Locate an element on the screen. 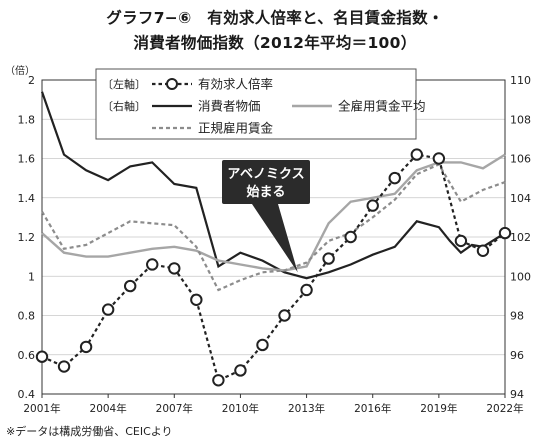 This screenshot has height=446, width=550. right-tick-label: 106 is located at coordinates (520, 159).